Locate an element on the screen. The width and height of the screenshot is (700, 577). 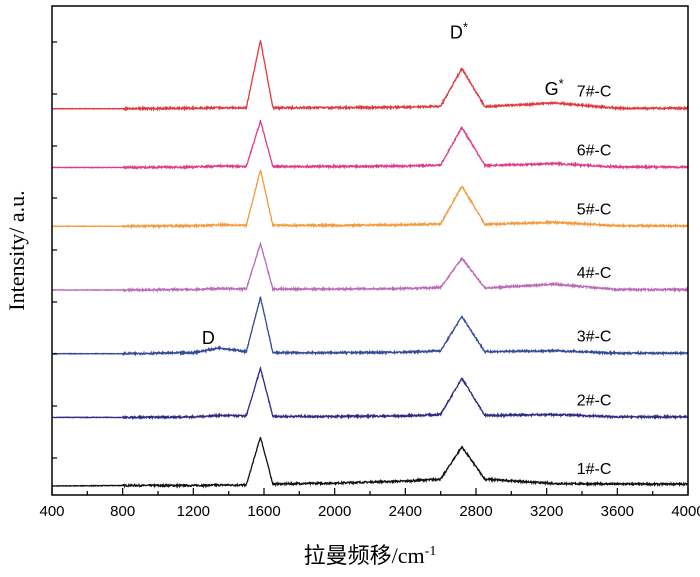
x-tick-label: 3200 is located at coordinates (546, 511).